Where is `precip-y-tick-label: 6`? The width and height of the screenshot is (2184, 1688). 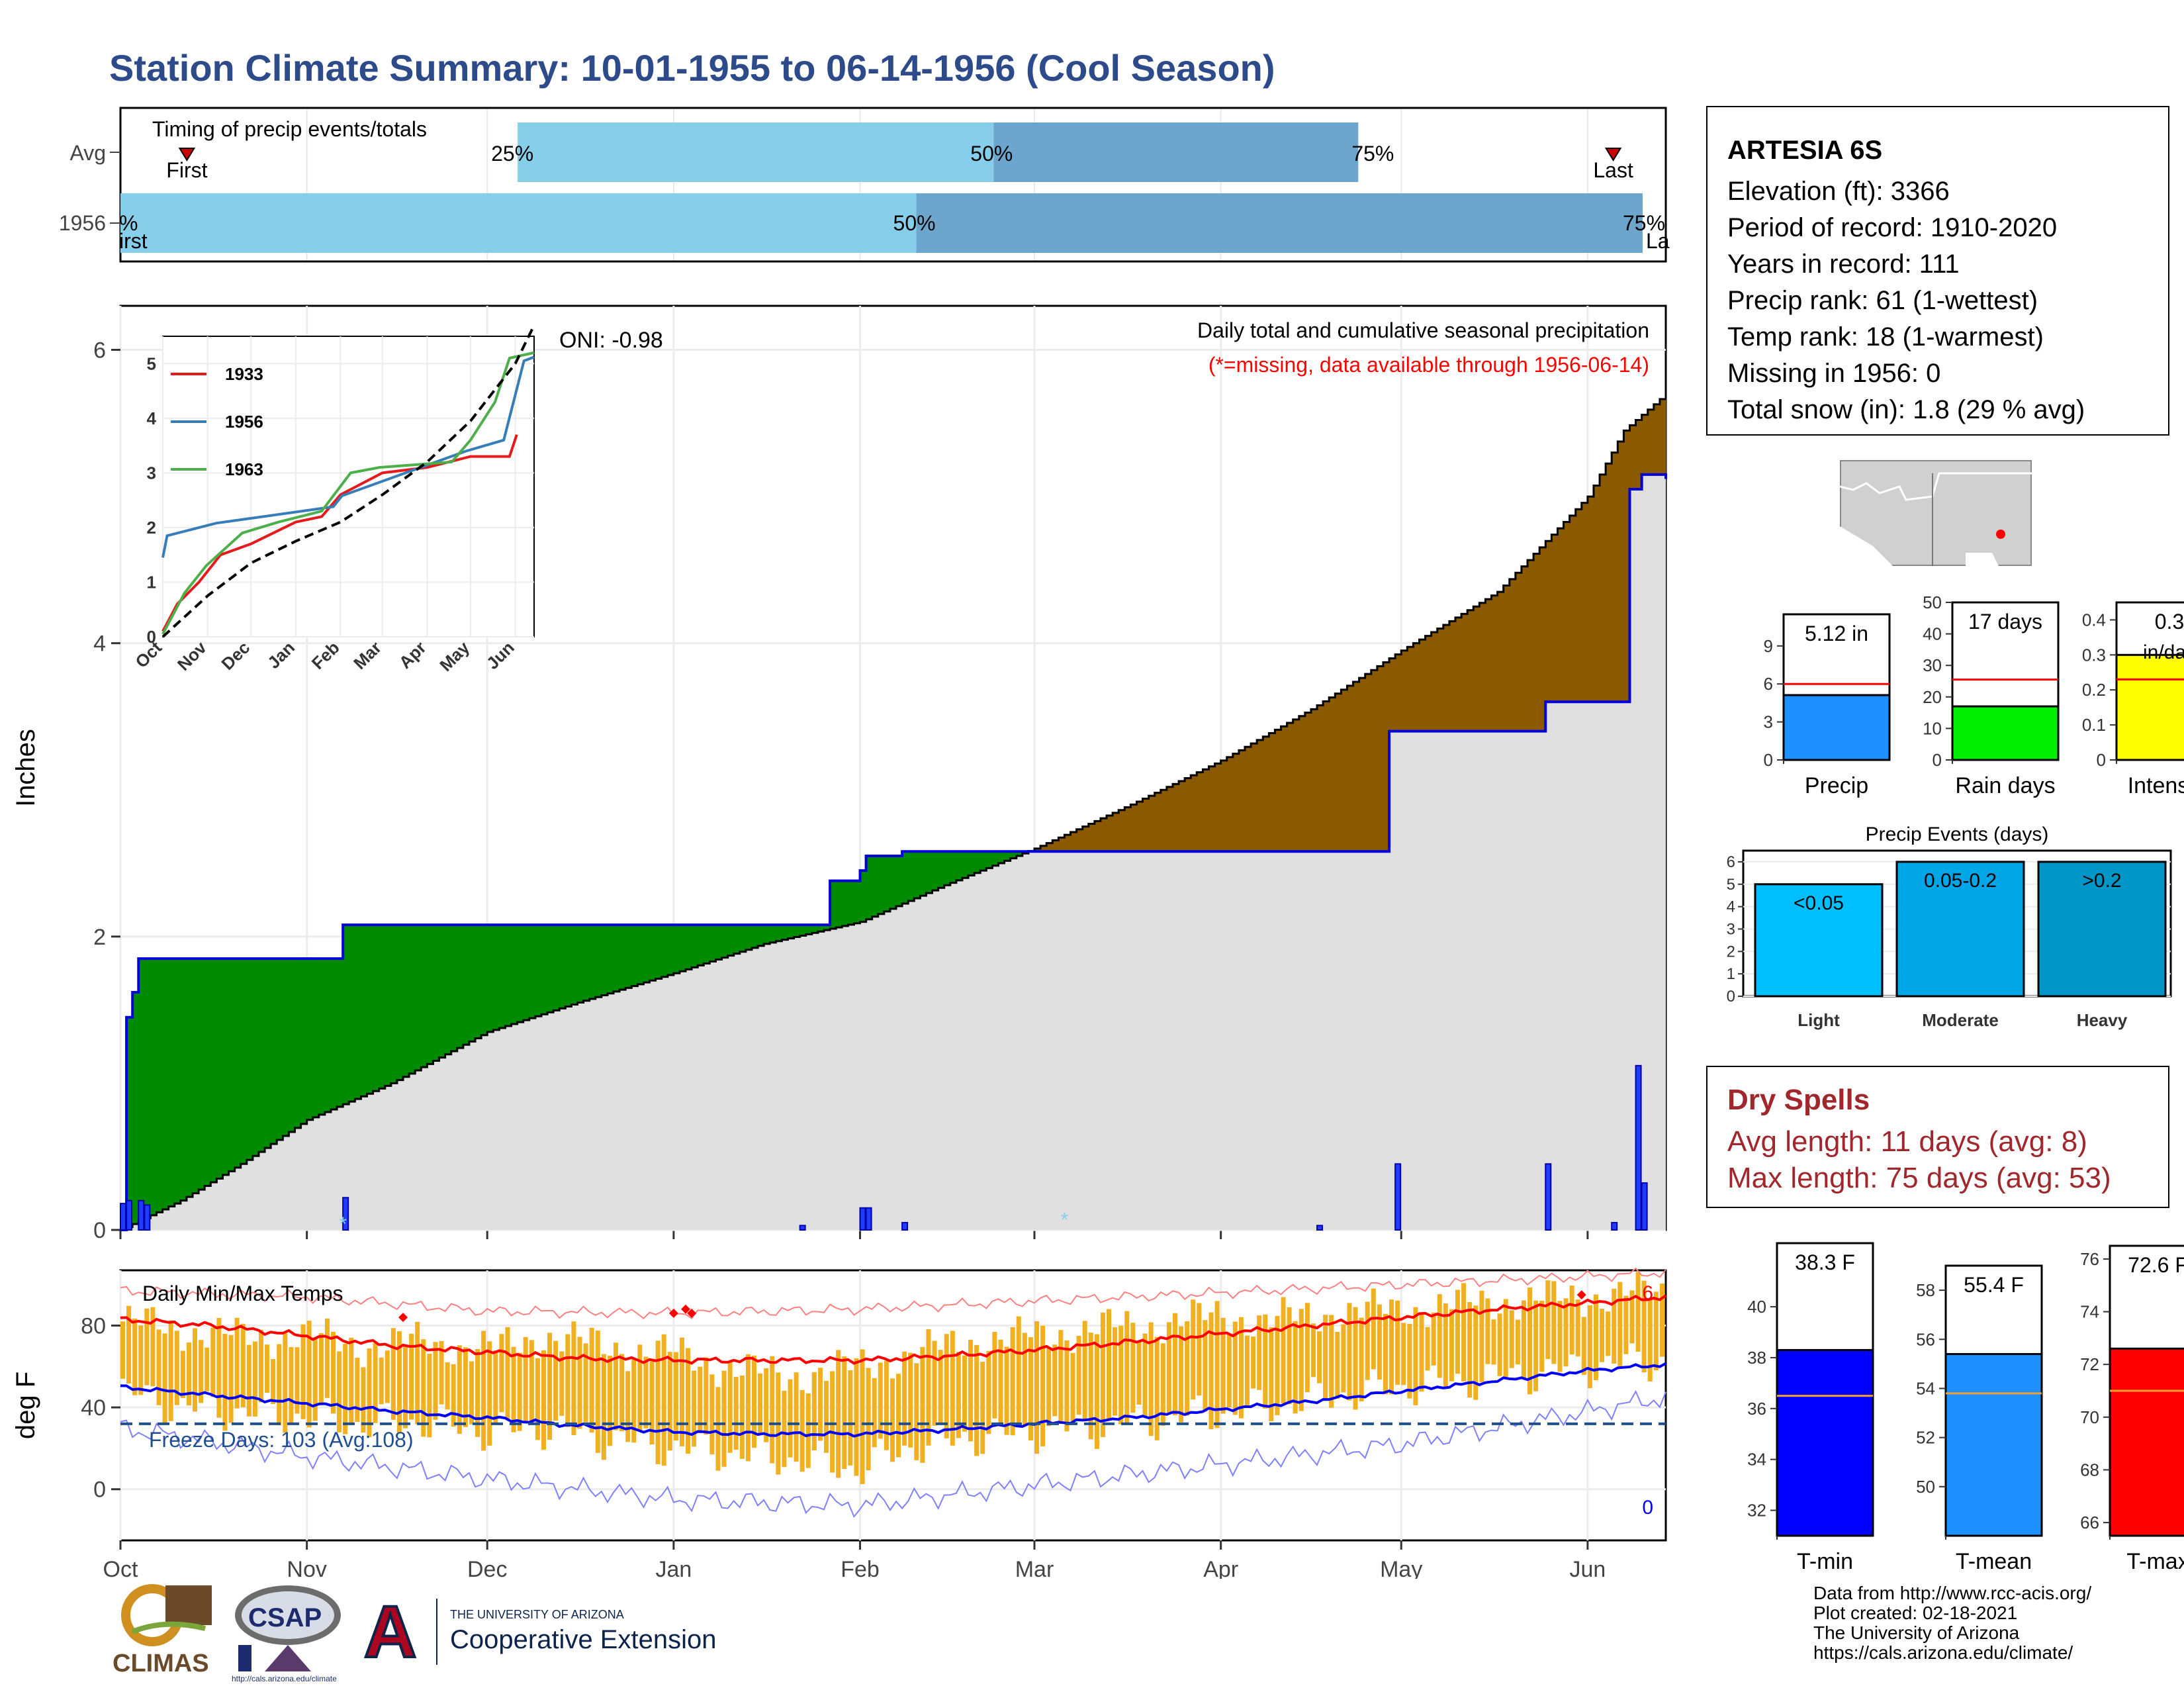
precip-y-tick-label: 6 is located at coordinates (100, 350).